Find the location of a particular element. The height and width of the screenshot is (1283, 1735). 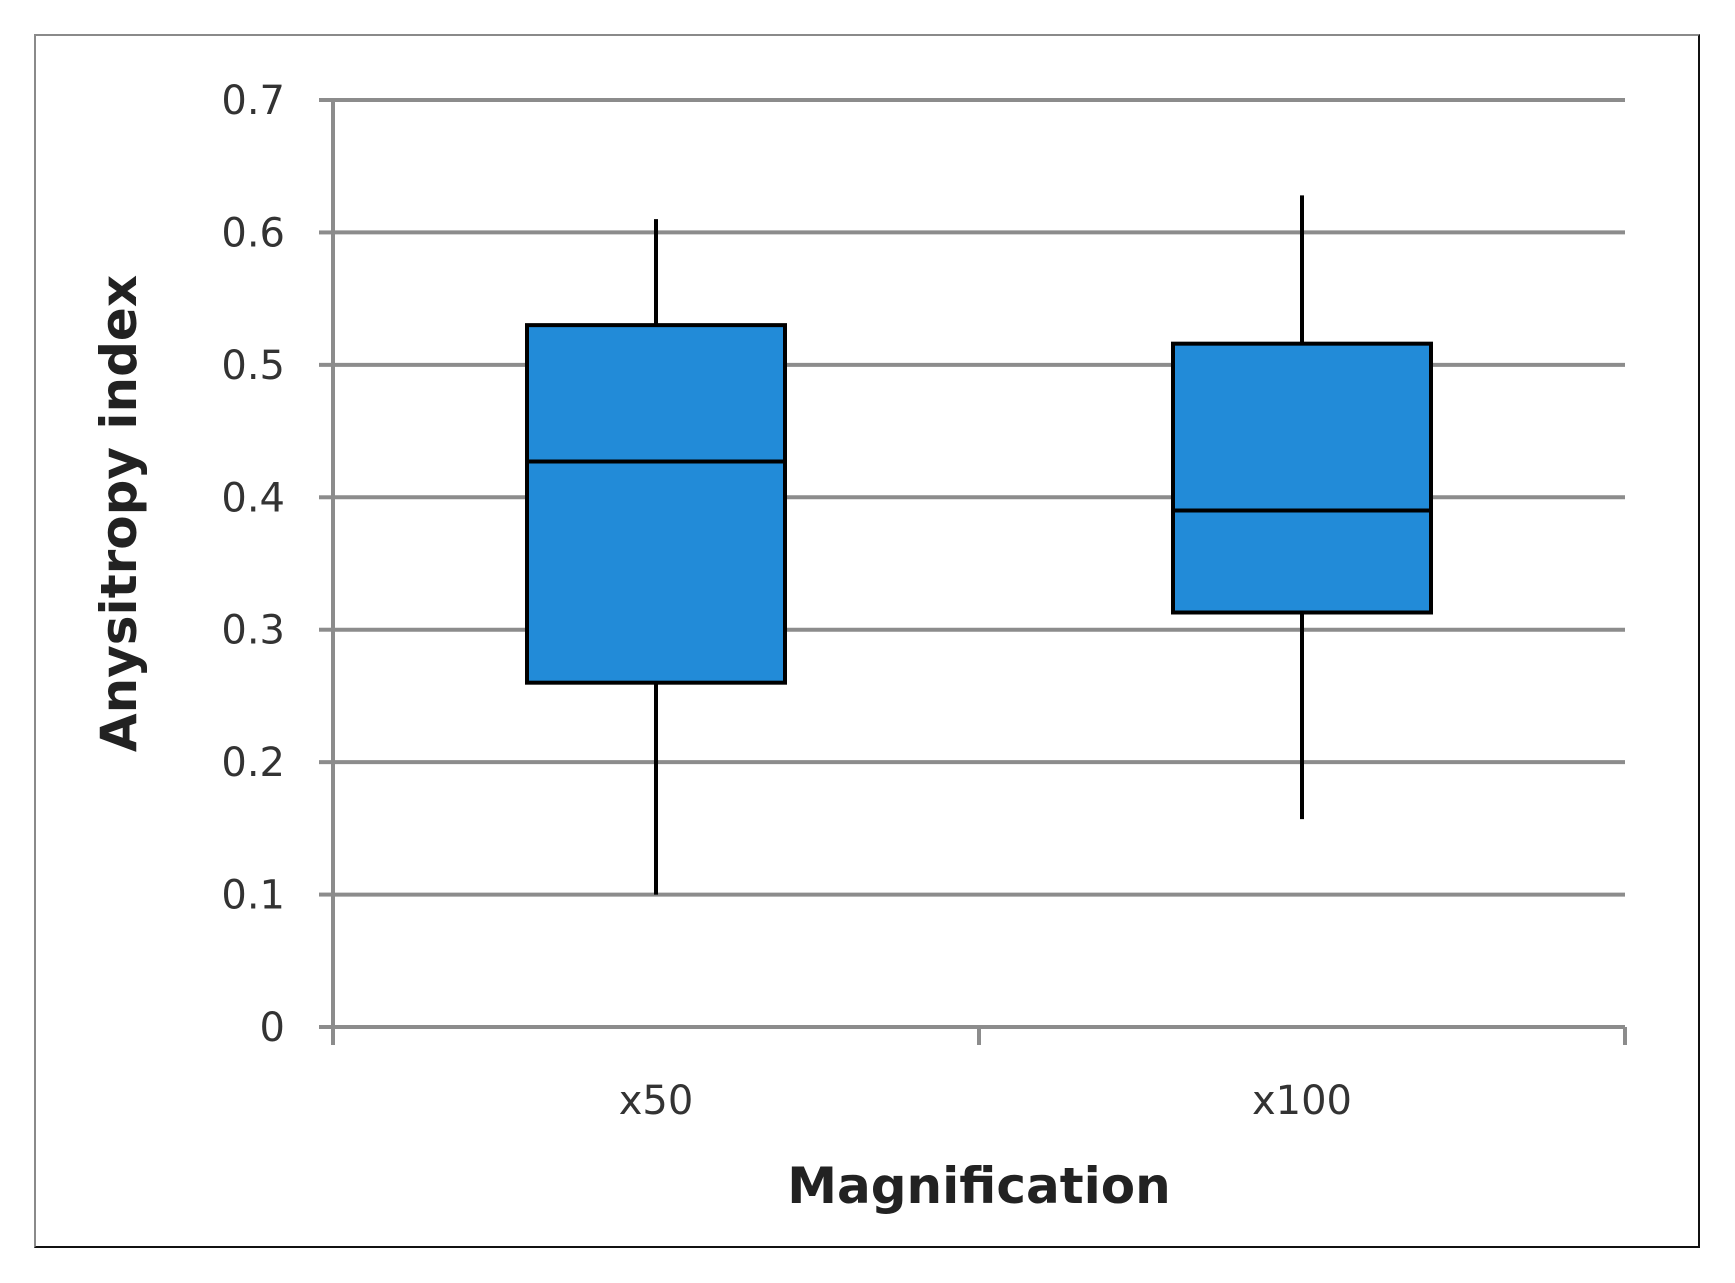

box-x50 is located at coordinates (656, 504).